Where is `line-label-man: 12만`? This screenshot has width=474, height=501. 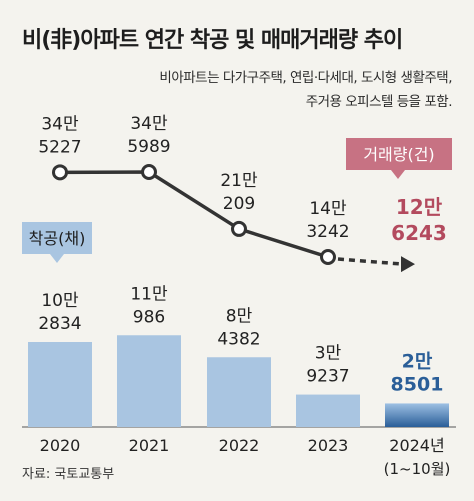
line-label-man: 12만 is located at coordinates (419, 207).